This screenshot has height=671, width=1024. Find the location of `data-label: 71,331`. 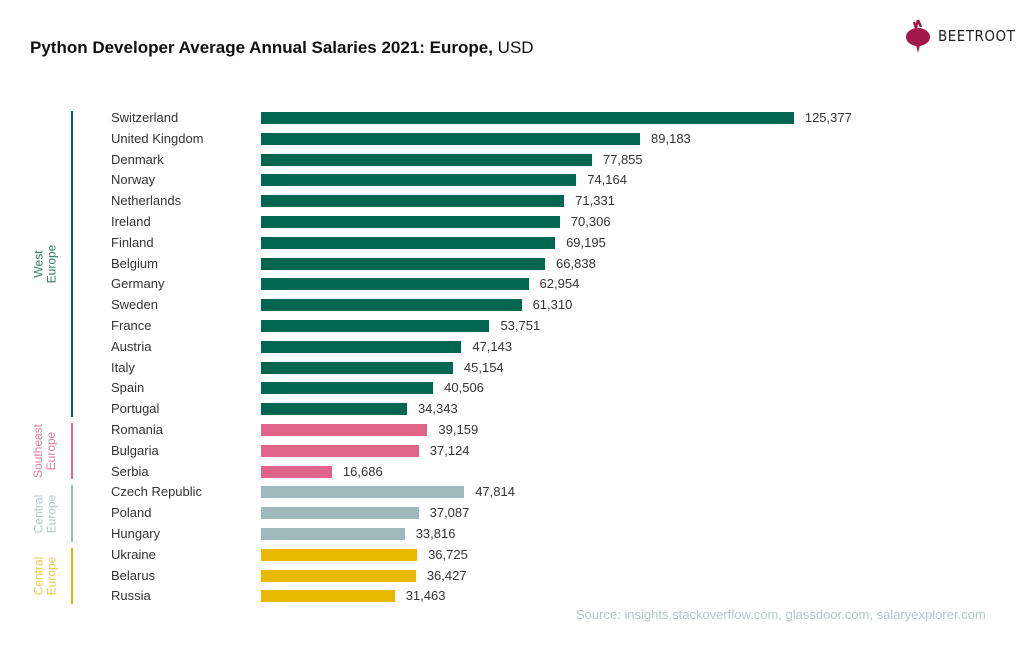

data-label: 71,331 is located at coordinates (595, 201).